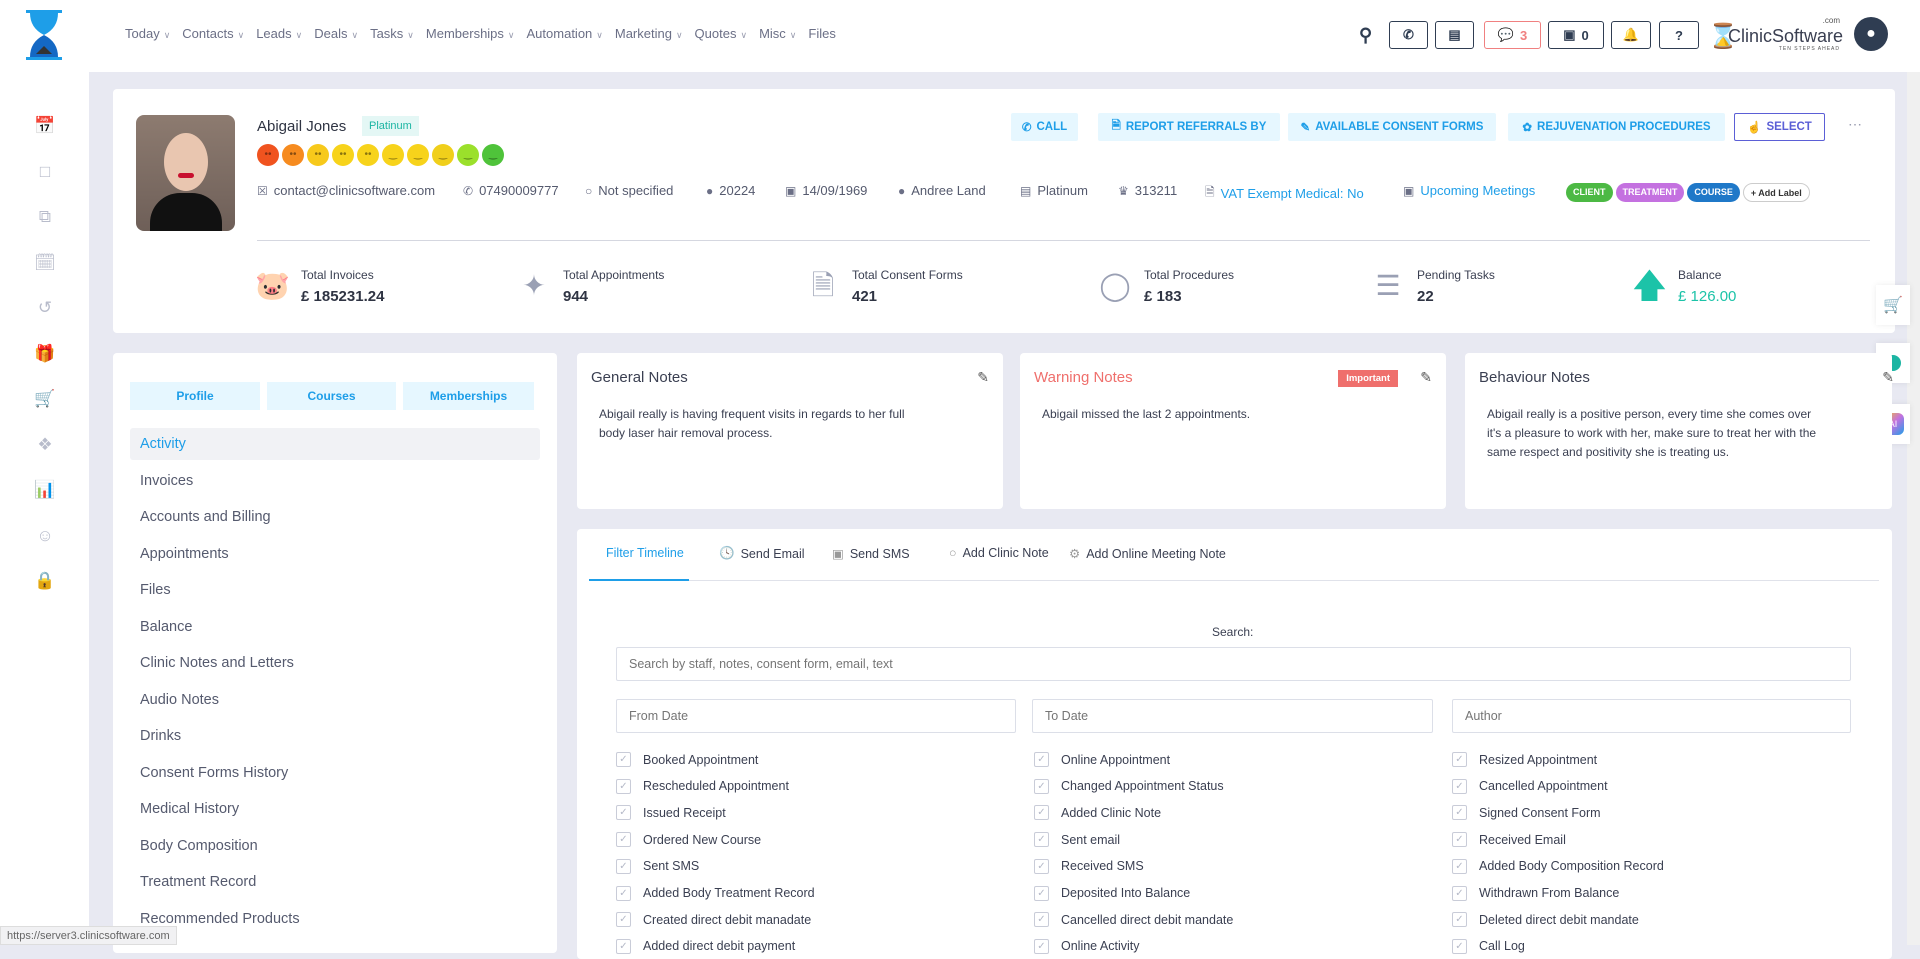 The width and height of the screenshot is (1920, 959). What do you see at coordinates (1713, 192) in the screenshot?
I see `label-course: COURSE` at bounding box center [1713, 192].